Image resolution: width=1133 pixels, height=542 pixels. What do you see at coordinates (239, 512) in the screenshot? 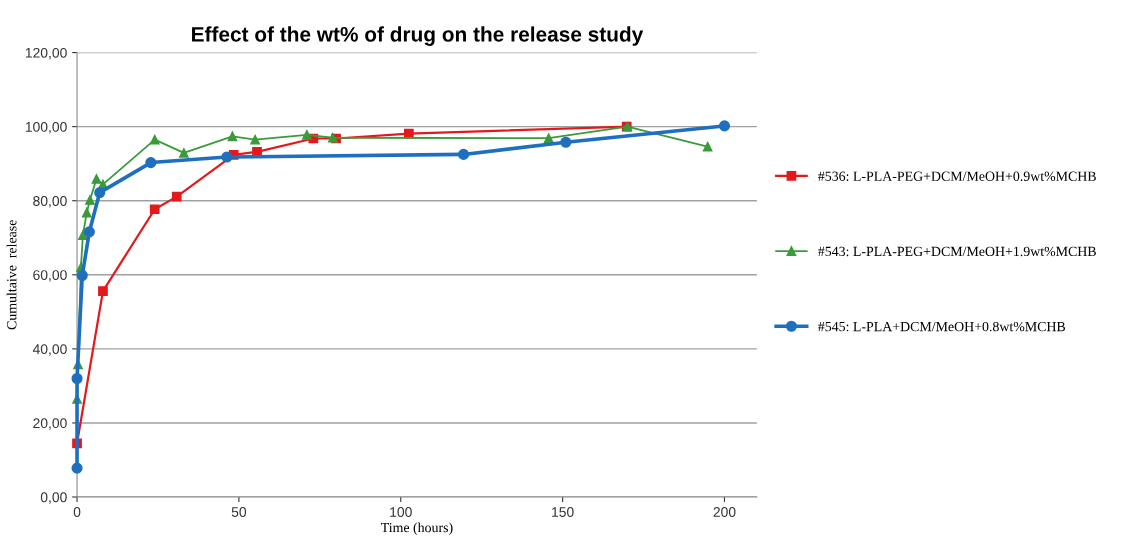
I see `x-tick-label: 50` at bounding box center [239, 512].